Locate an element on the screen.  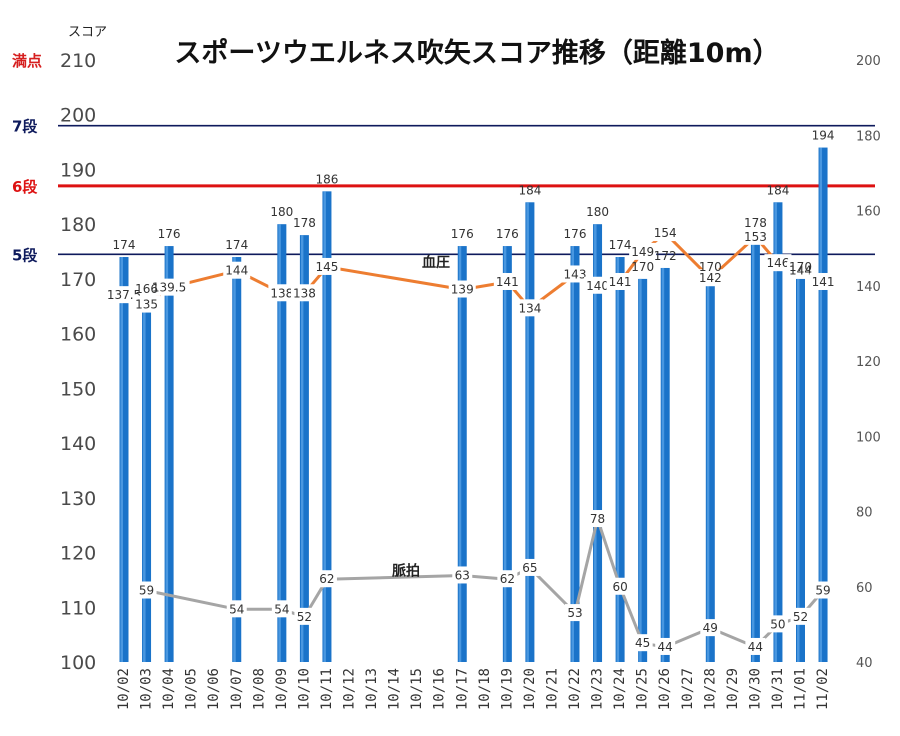
blood-pressure-label: 139 is located at coordinates (462, 290).